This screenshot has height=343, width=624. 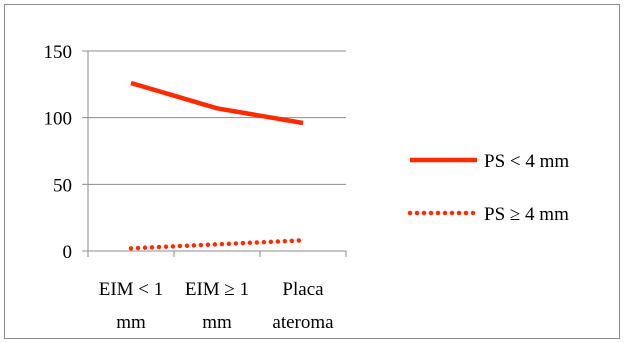 What do you see at coordinates (526, 214) in the screenshot?
I see `legend-label: PS ≥ 4 mm` at bounding box center [526, 214].